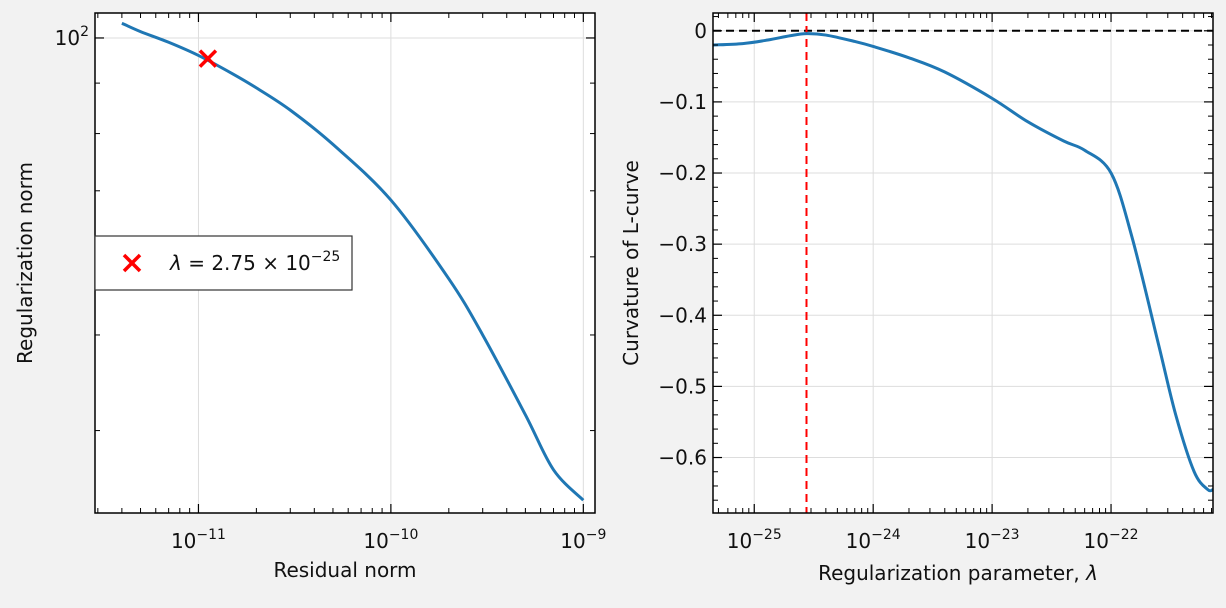 The image size is (1226, 608). What do you see at coordinates (1091, 573) in the screenshot?
I see `x-axis-label-symbol: λ` at bounding box center [1091, 573].